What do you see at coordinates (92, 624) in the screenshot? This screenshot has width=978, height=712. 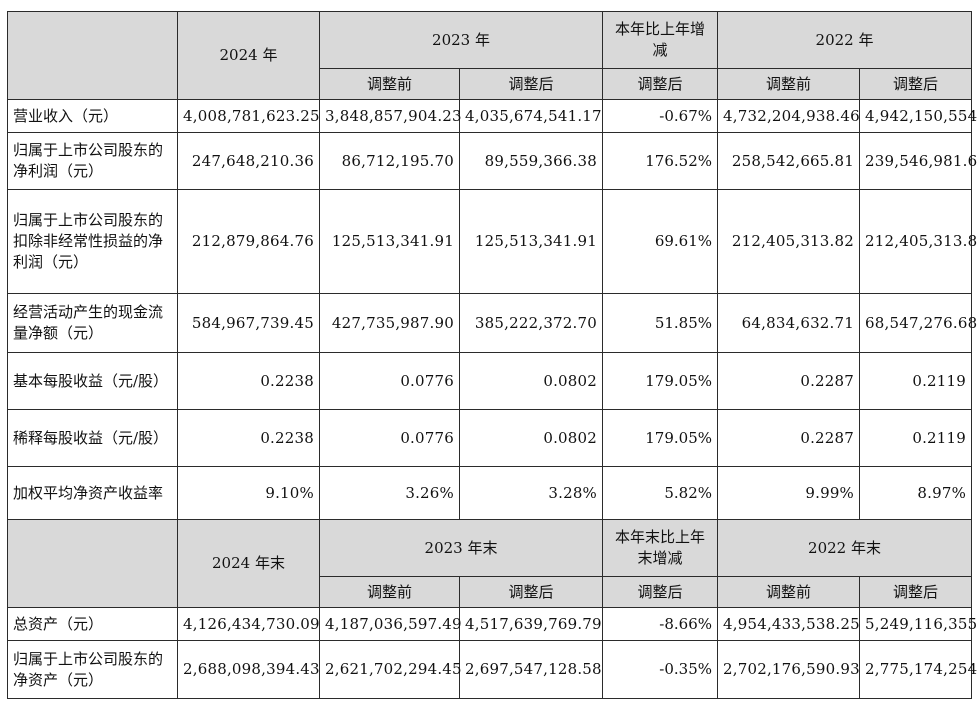 I see `row-label: 总资产（元）` at bounding box center [92, 624].